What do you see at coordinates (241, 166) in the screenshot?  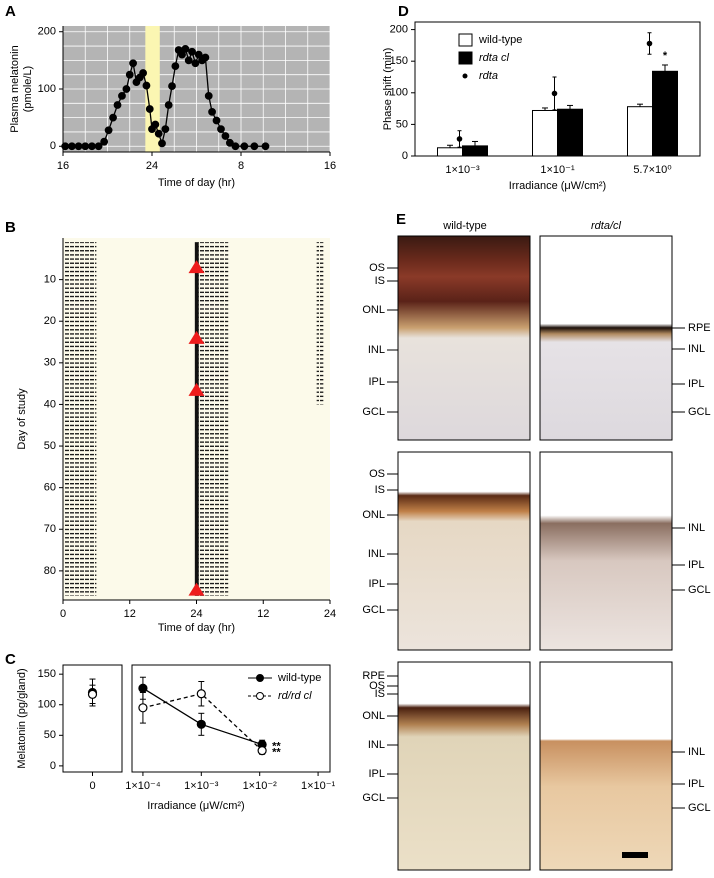 I see `x-tick-label: 8` at bounding box center [241, 166].